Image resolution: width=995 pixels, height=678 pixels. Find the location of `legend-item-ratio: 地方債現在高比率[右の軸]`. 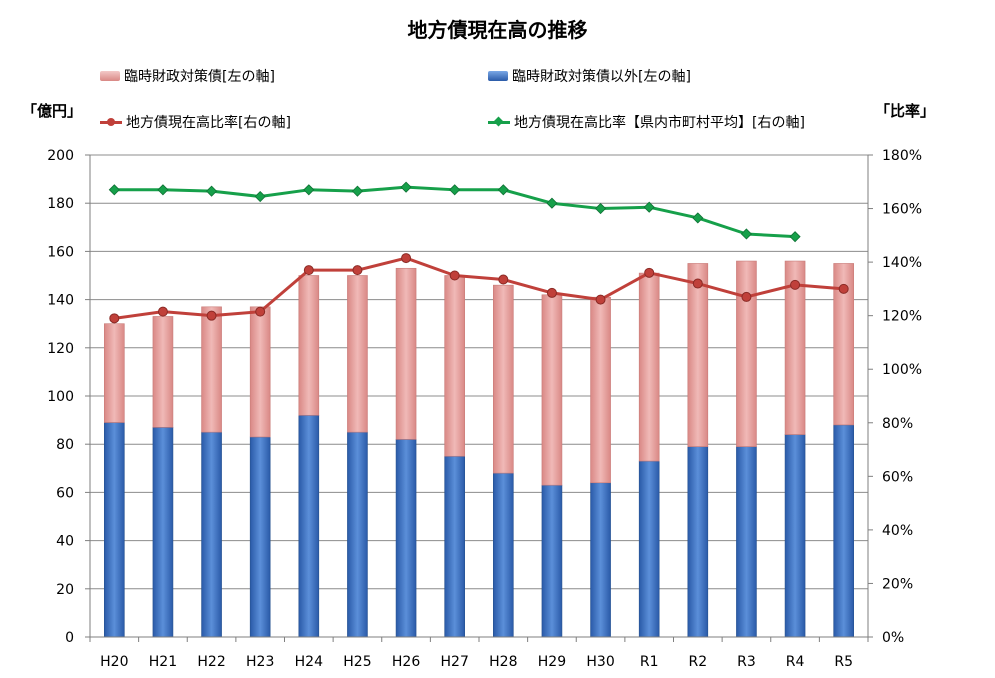

legend-item-ratio: 地方債現在高比率[右の軸] is located at coordinates (195, 122).